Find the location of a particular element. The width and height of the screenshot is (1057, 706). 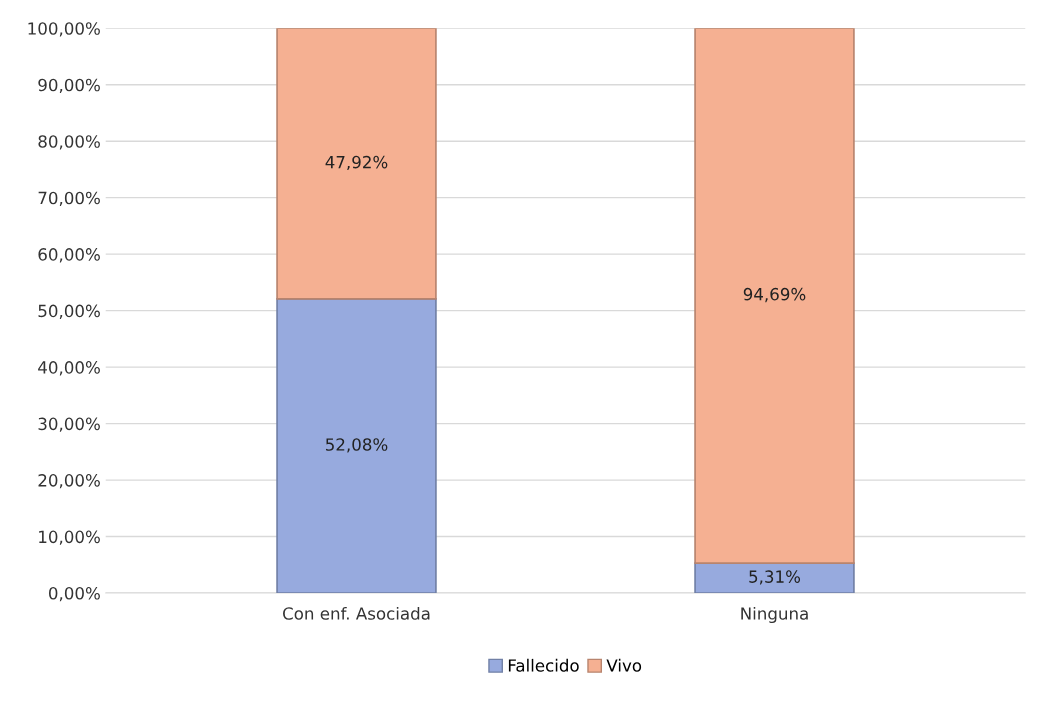

y-tick-label: 70,00% is located at coordinates (69, 198).